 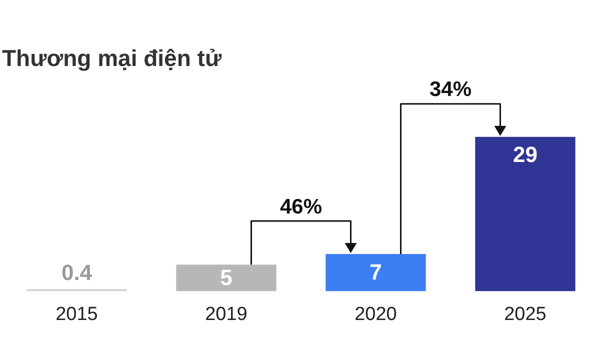 I want to click on chart-title: Thương mại điện tử, so click(x=112, y=58).